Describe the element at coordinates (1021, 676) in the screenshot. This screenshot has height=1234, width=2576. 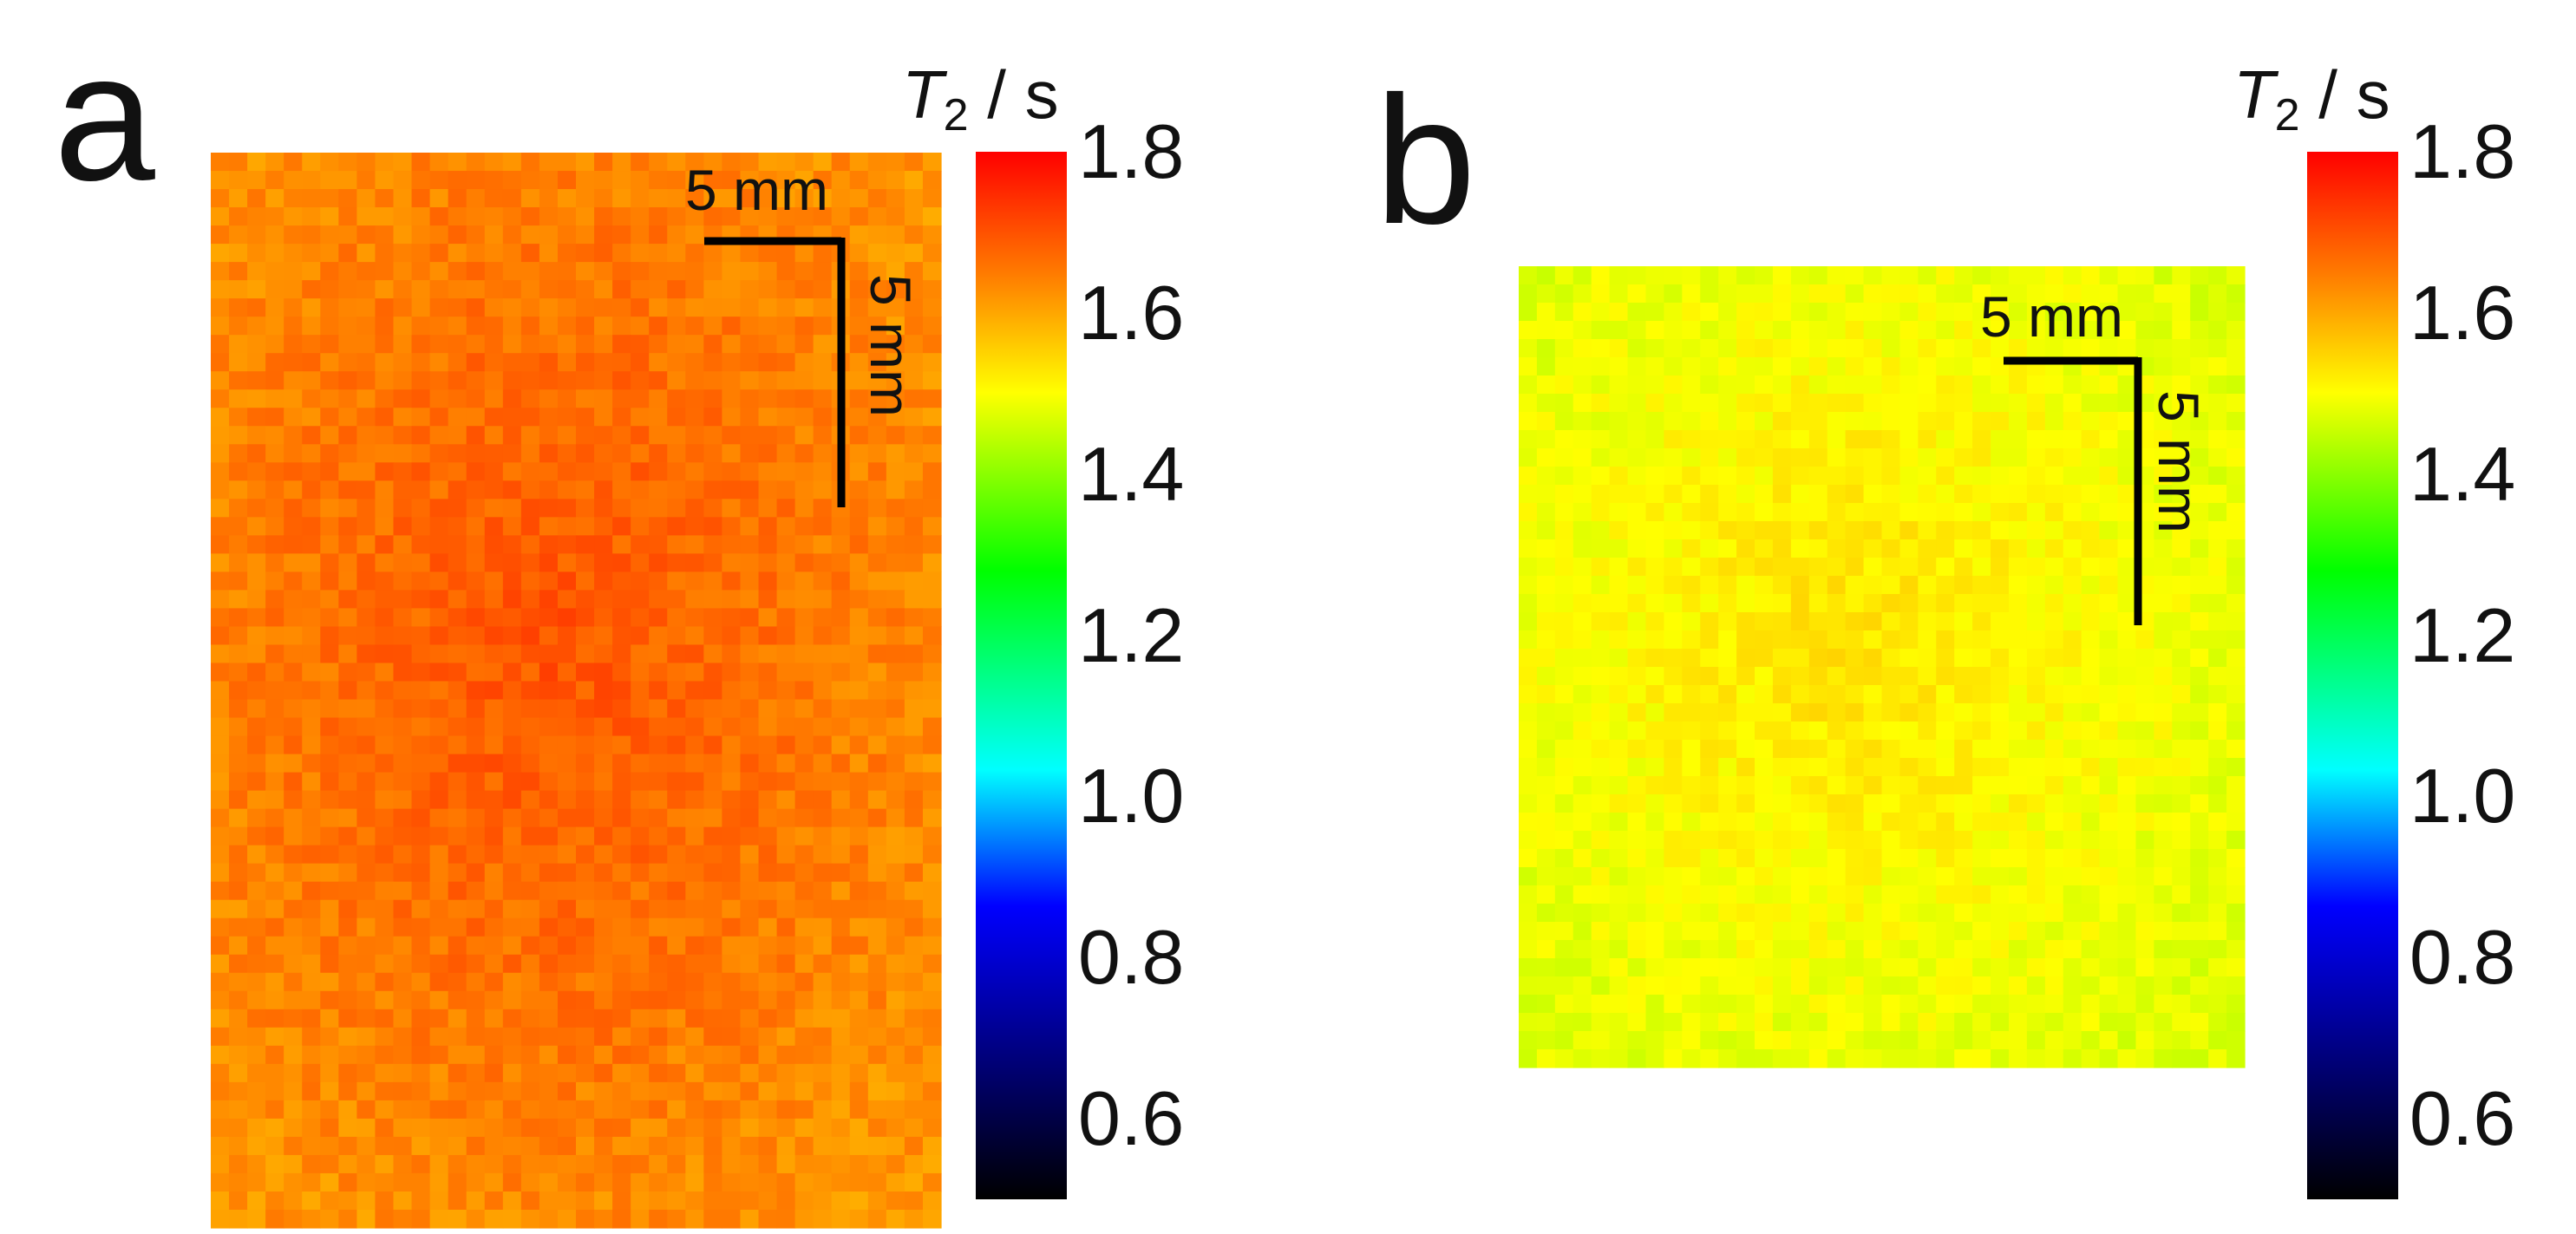
I see `colorbar` at that location.